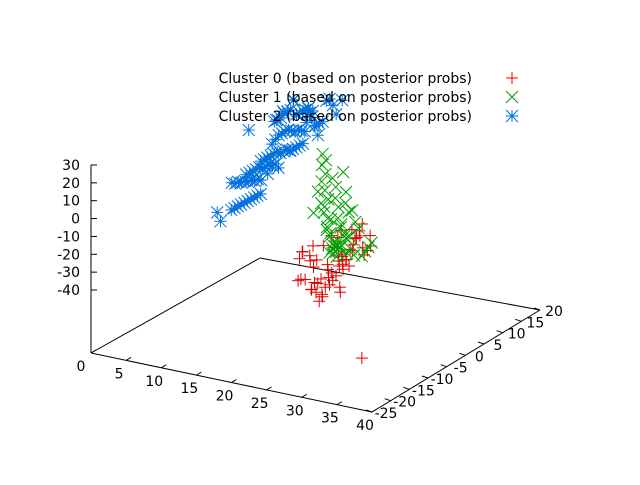  Describe the element at coordinates (154, 382) in the screenshot. I see `x-tick-label: 10` at that location.